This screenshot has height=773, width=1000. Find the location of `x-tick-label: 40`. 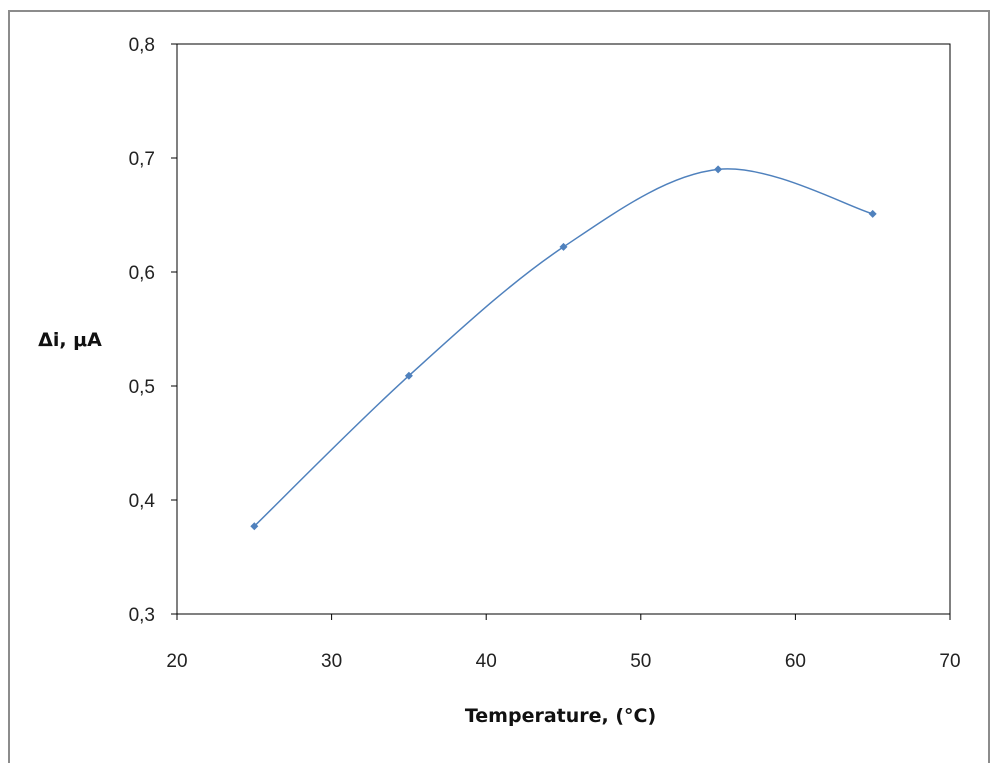

x-tick-label: 40 is located at coordinates (486, 661).